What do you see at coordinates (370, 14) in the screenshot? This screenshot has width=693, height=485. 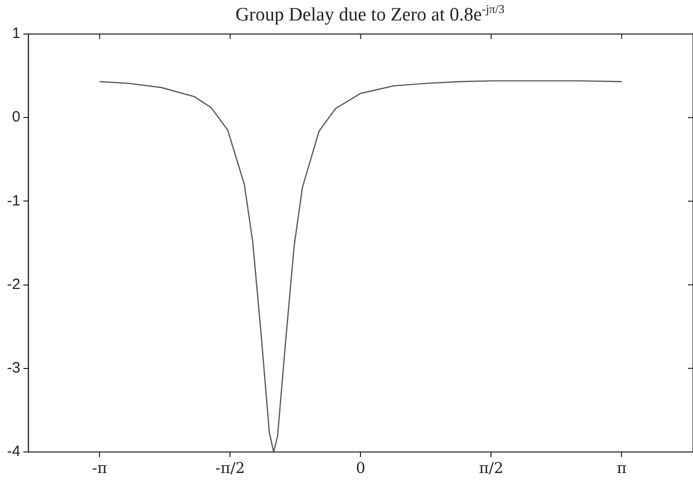 I see `chart-title: Group Delay due to Zero at 0.8e$^{-jπ/3}$` at bounding box center [370, 14].